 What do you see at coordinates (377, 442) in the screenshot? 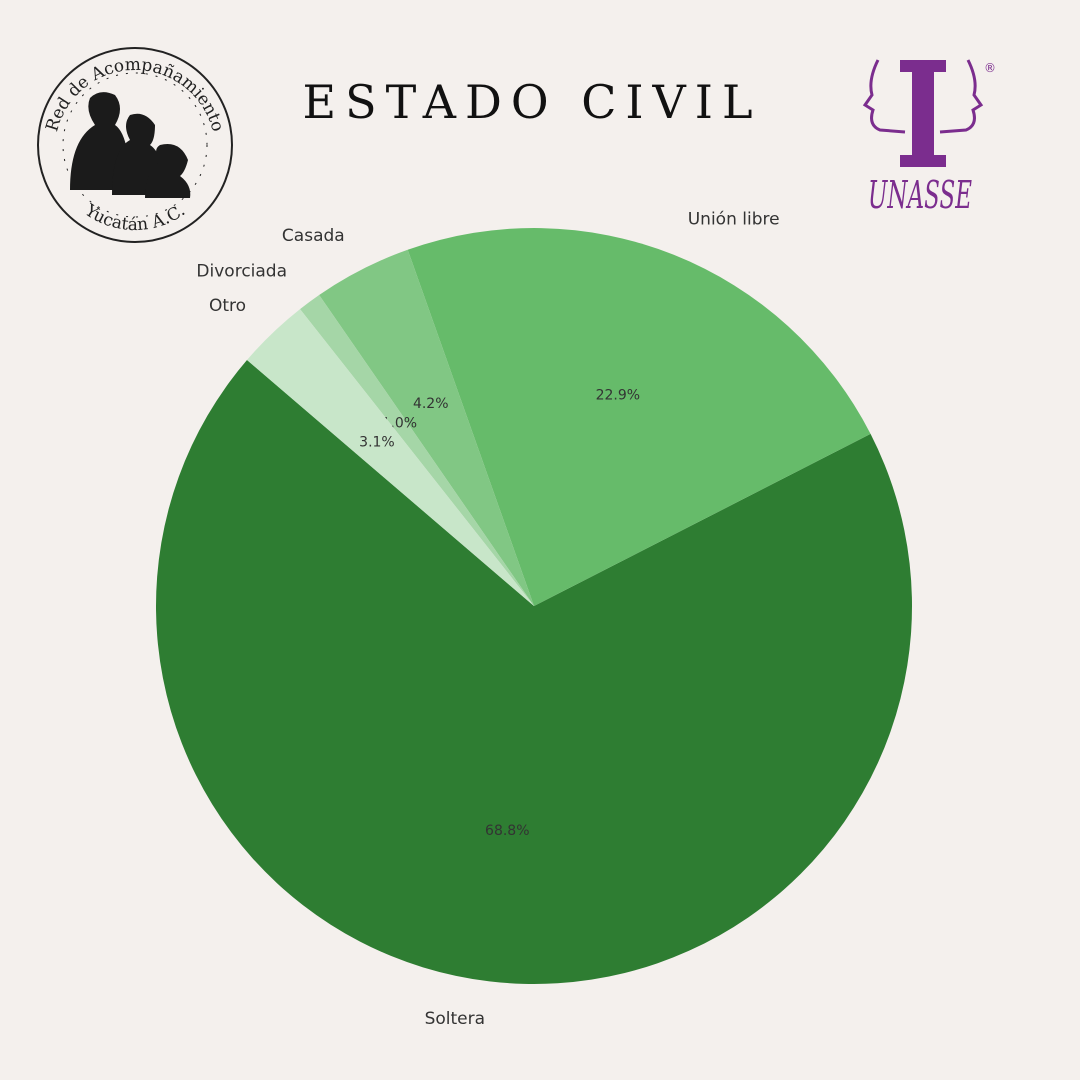
I see `slice-value-label: 3.1%` at bounding box center [377, 442].